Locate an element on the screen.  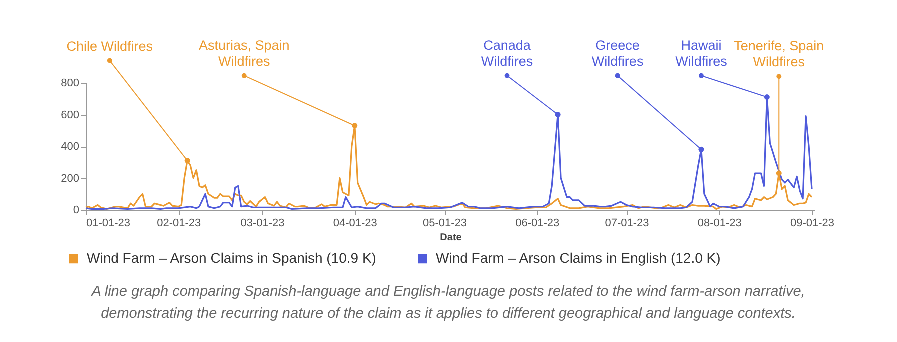
x-tick-label: 08-01-23 is located at coordinates (720, 224).